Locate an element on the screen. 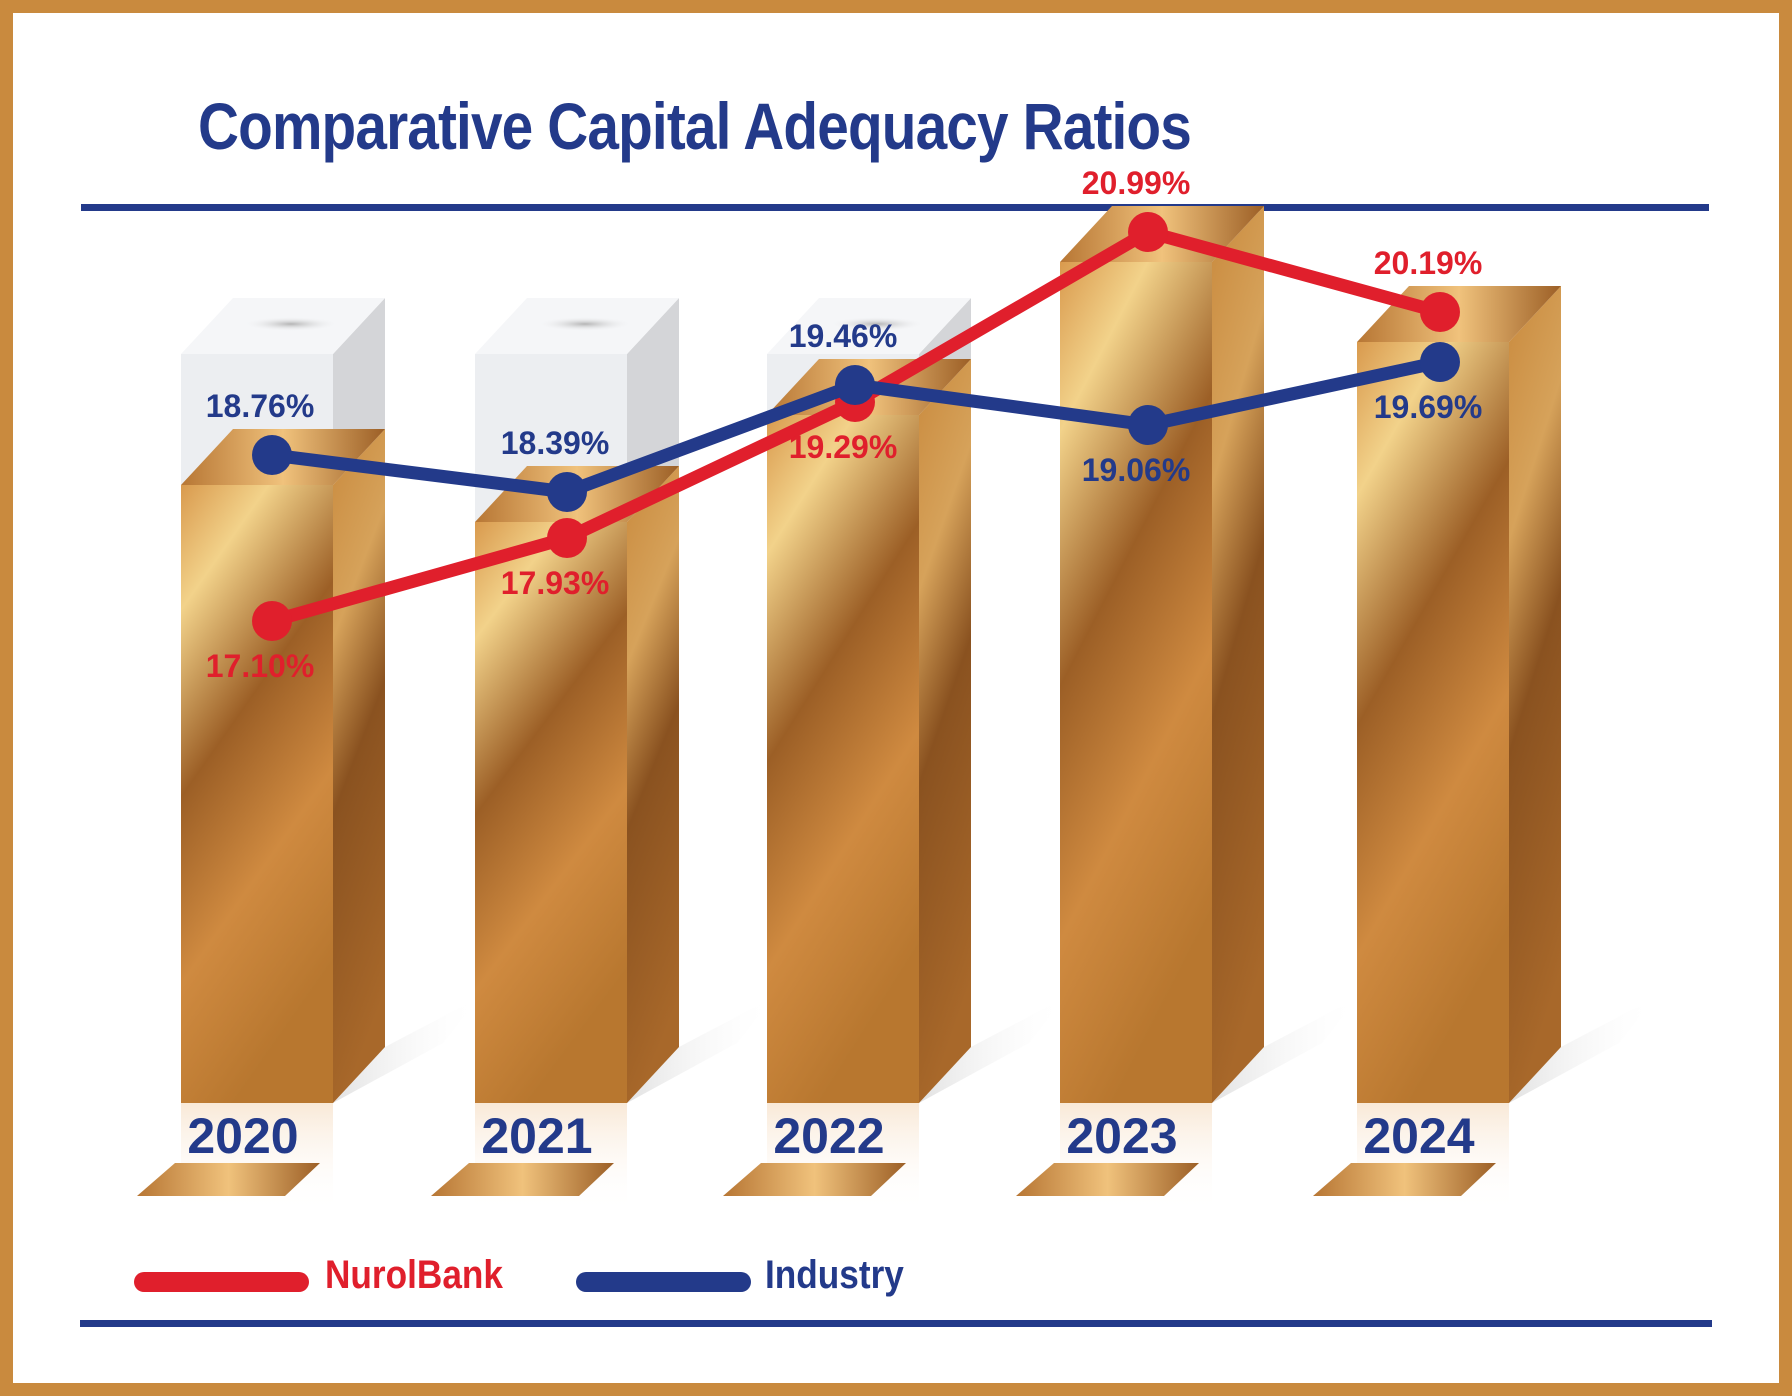 The width and height of the screenshot is (1792, 1396). x-tick-label-2022: 2022 is located at coordinates (828, 1136).